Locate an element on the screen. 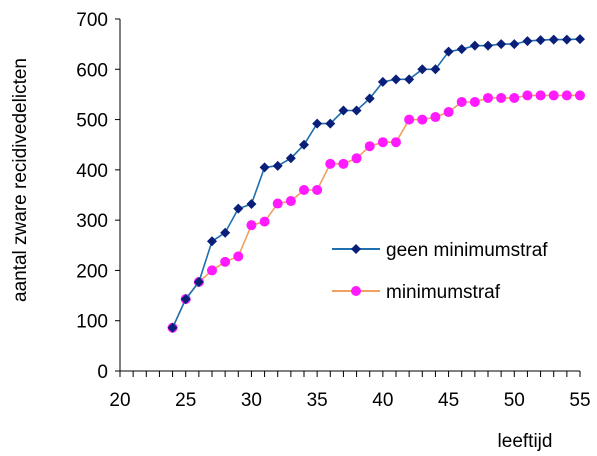 The height and width of the screenshot is (456, 597). x-tick-label: 20 is located at coordinates (119, 400).